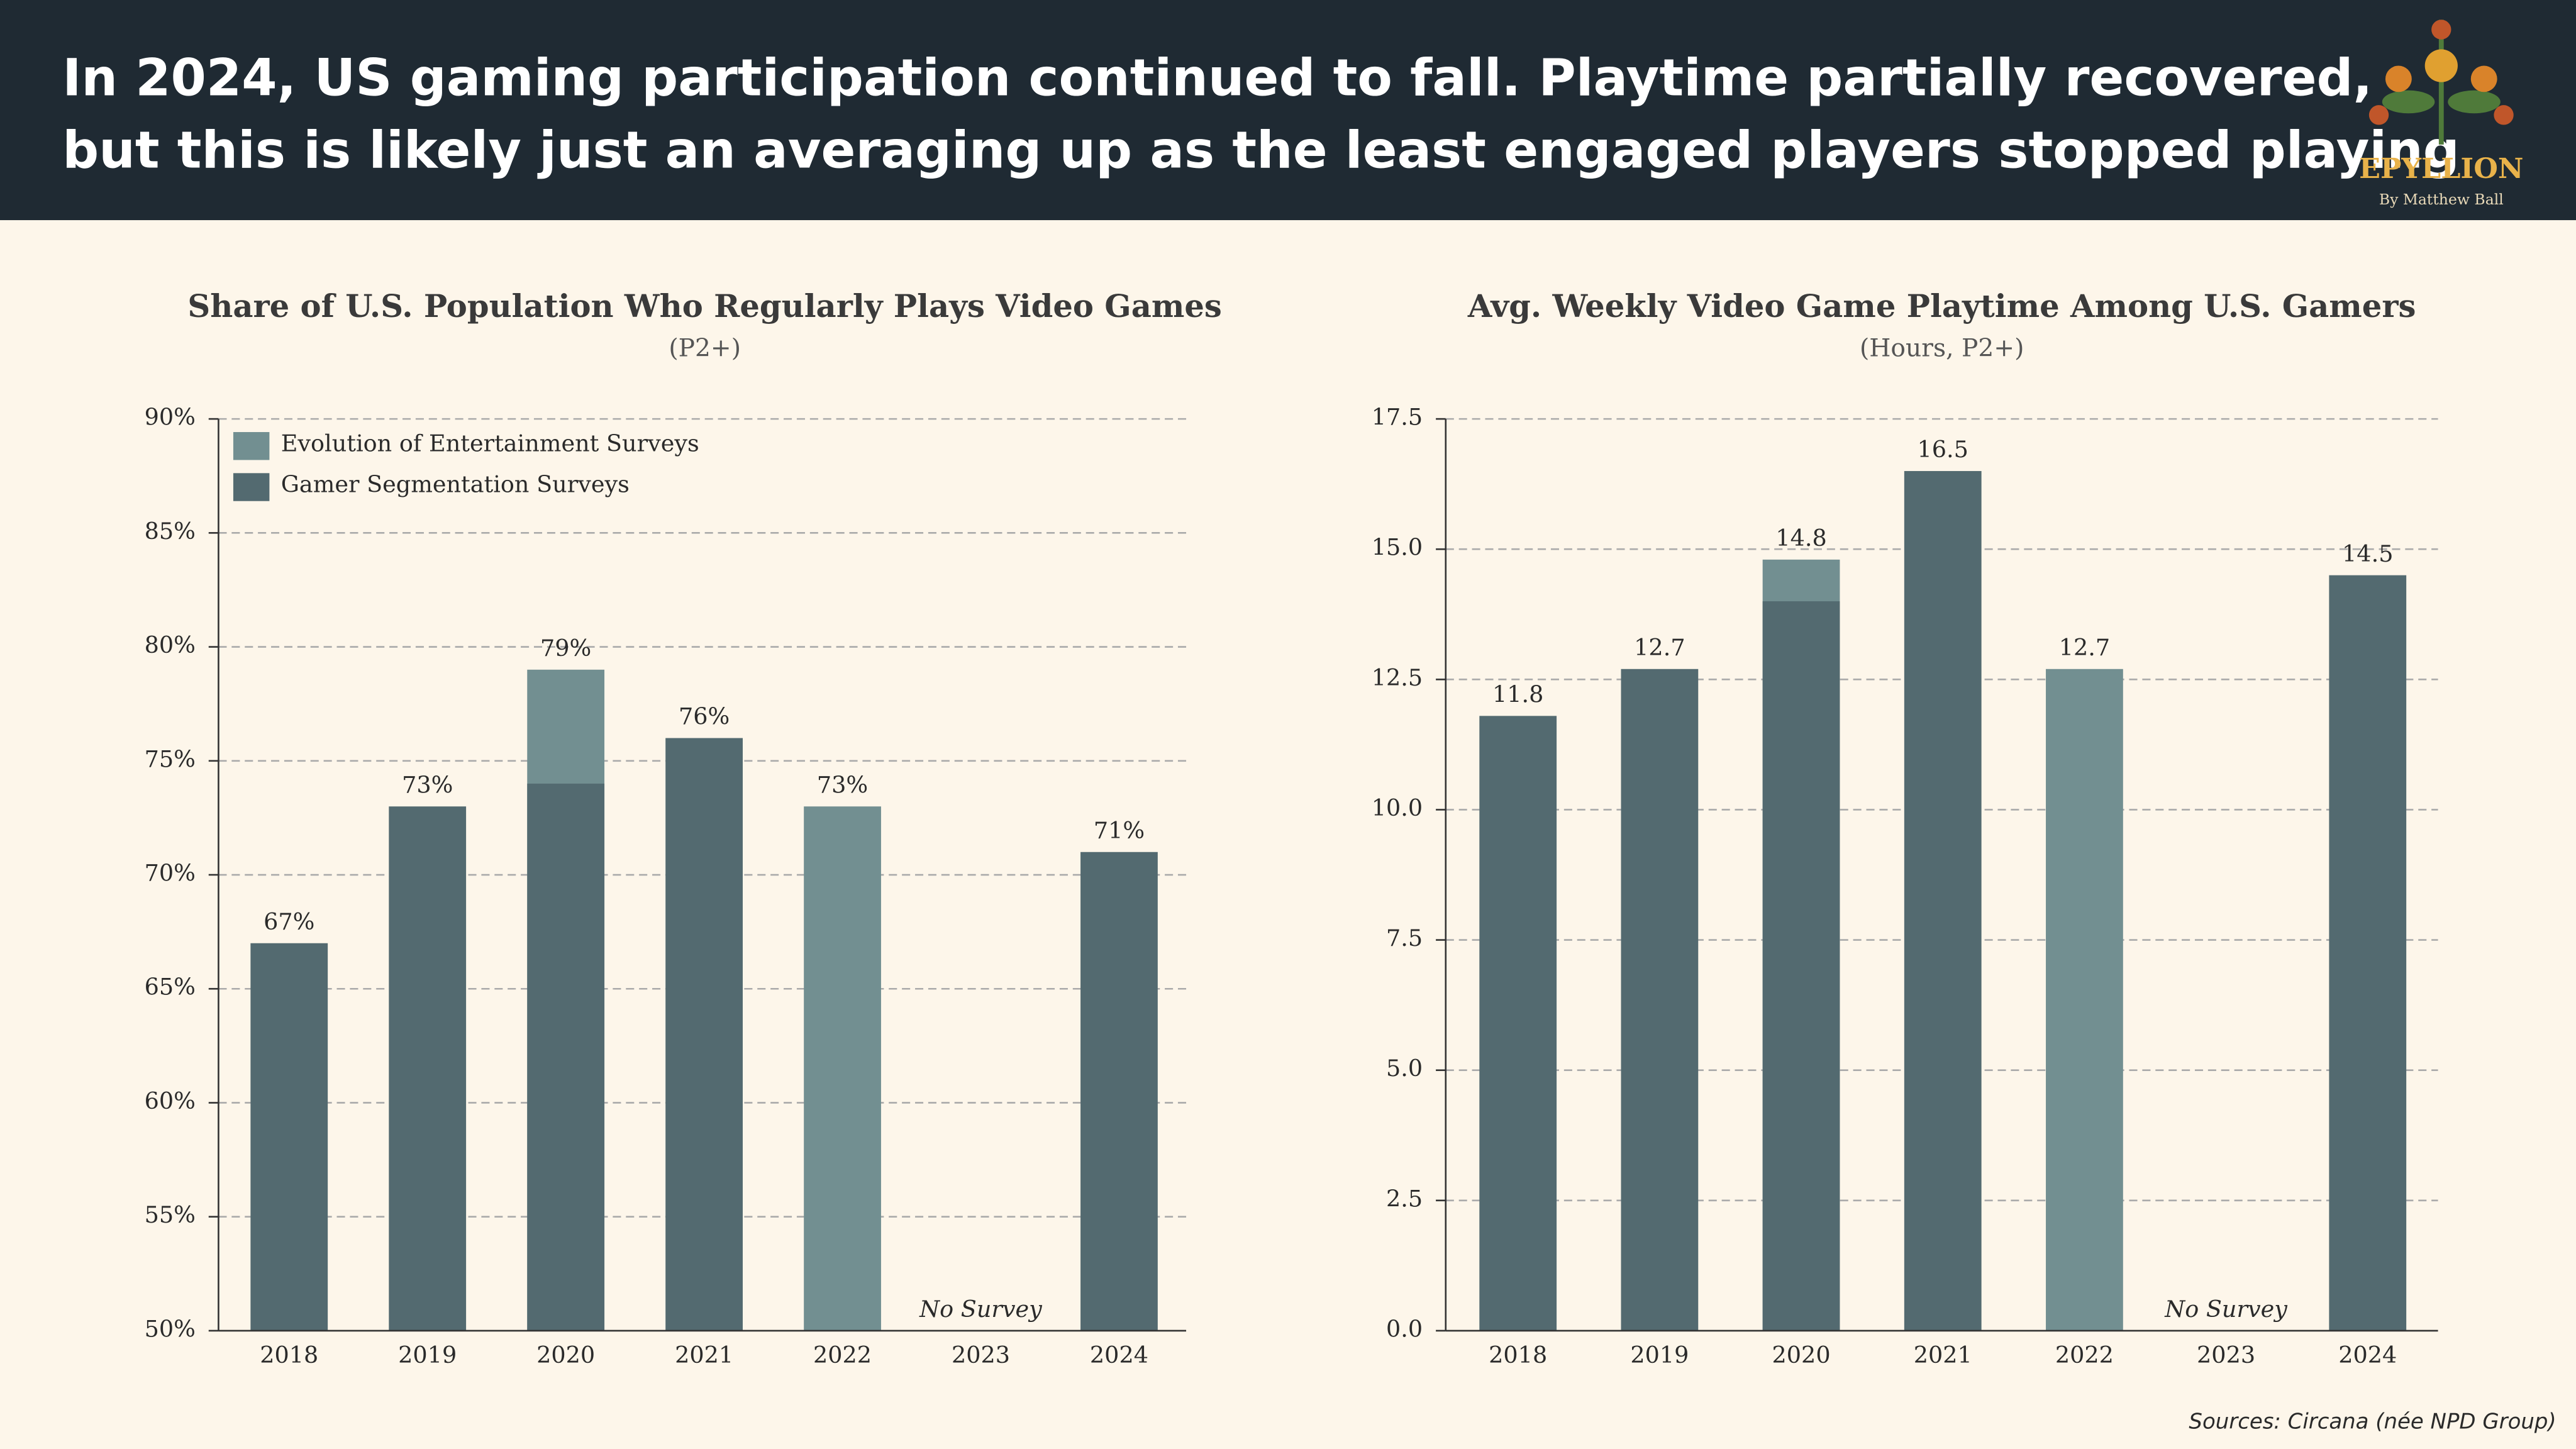  Describe the element at coordinates (170, 1328) in the screenshot. I see `y-tick-label: 50%` at that location.